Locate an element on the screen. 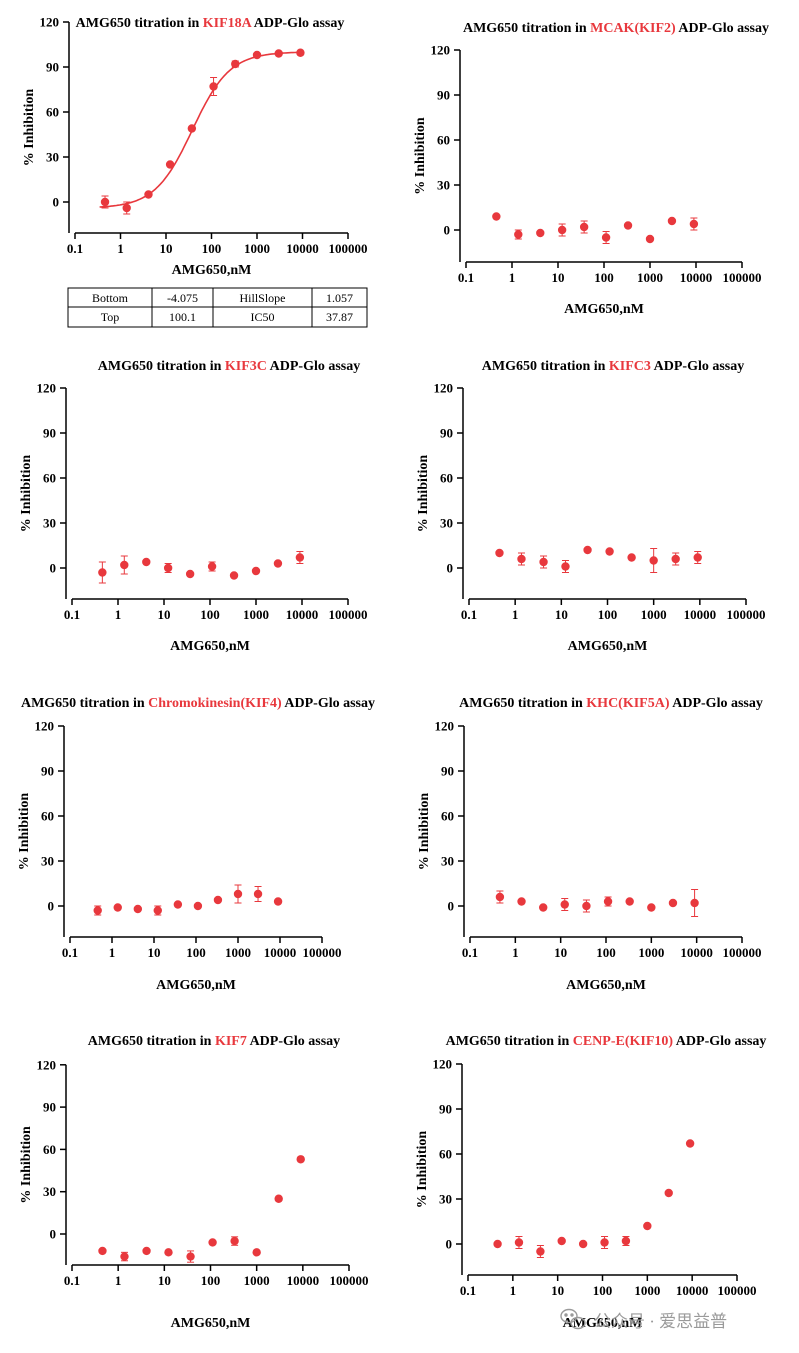 The width and height of the screenshot is (799, 1353). x-axis-title: AMG650,nM is located at coordinates (604, 309).